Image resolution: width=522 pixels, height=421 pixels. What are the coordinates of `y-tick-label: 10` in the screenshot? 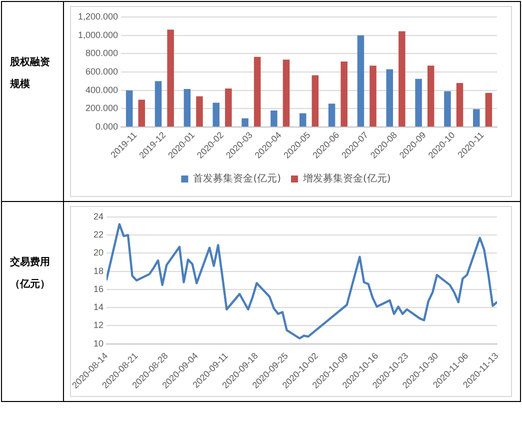 It's located at (99, 343).